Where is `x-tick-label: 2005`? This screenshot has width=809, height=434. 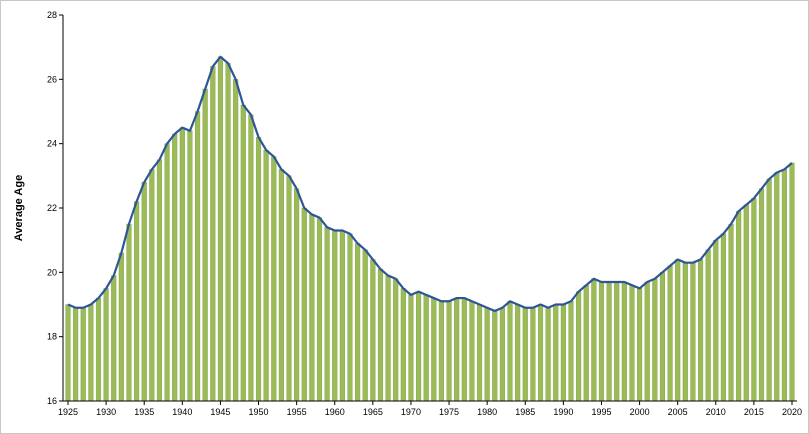 x-tick-label: 2005 is located at coordinates (678, 412).